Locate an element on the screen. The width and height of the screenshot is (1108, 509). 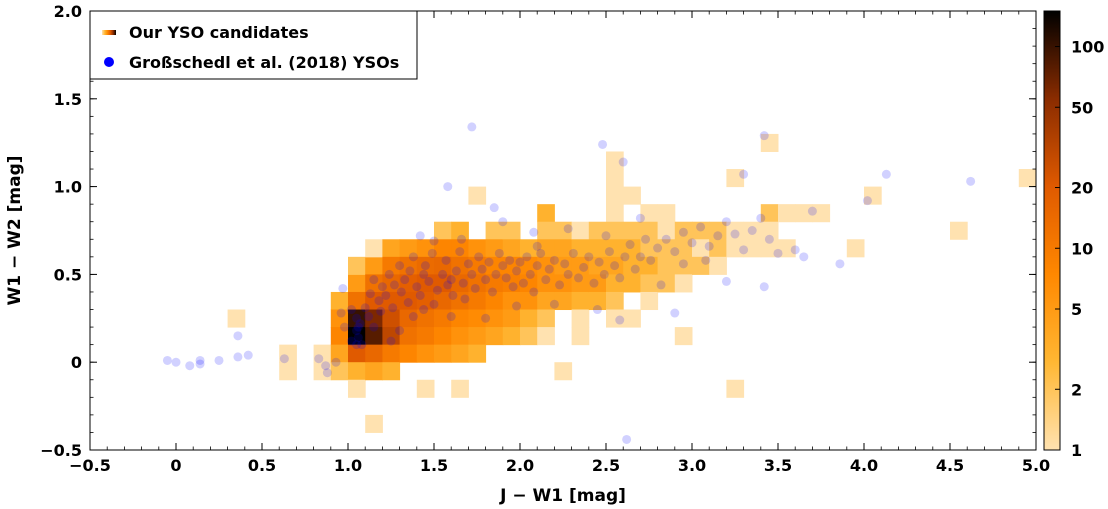
x-tick-label: 1.0 is located at coordinates (348, 465).